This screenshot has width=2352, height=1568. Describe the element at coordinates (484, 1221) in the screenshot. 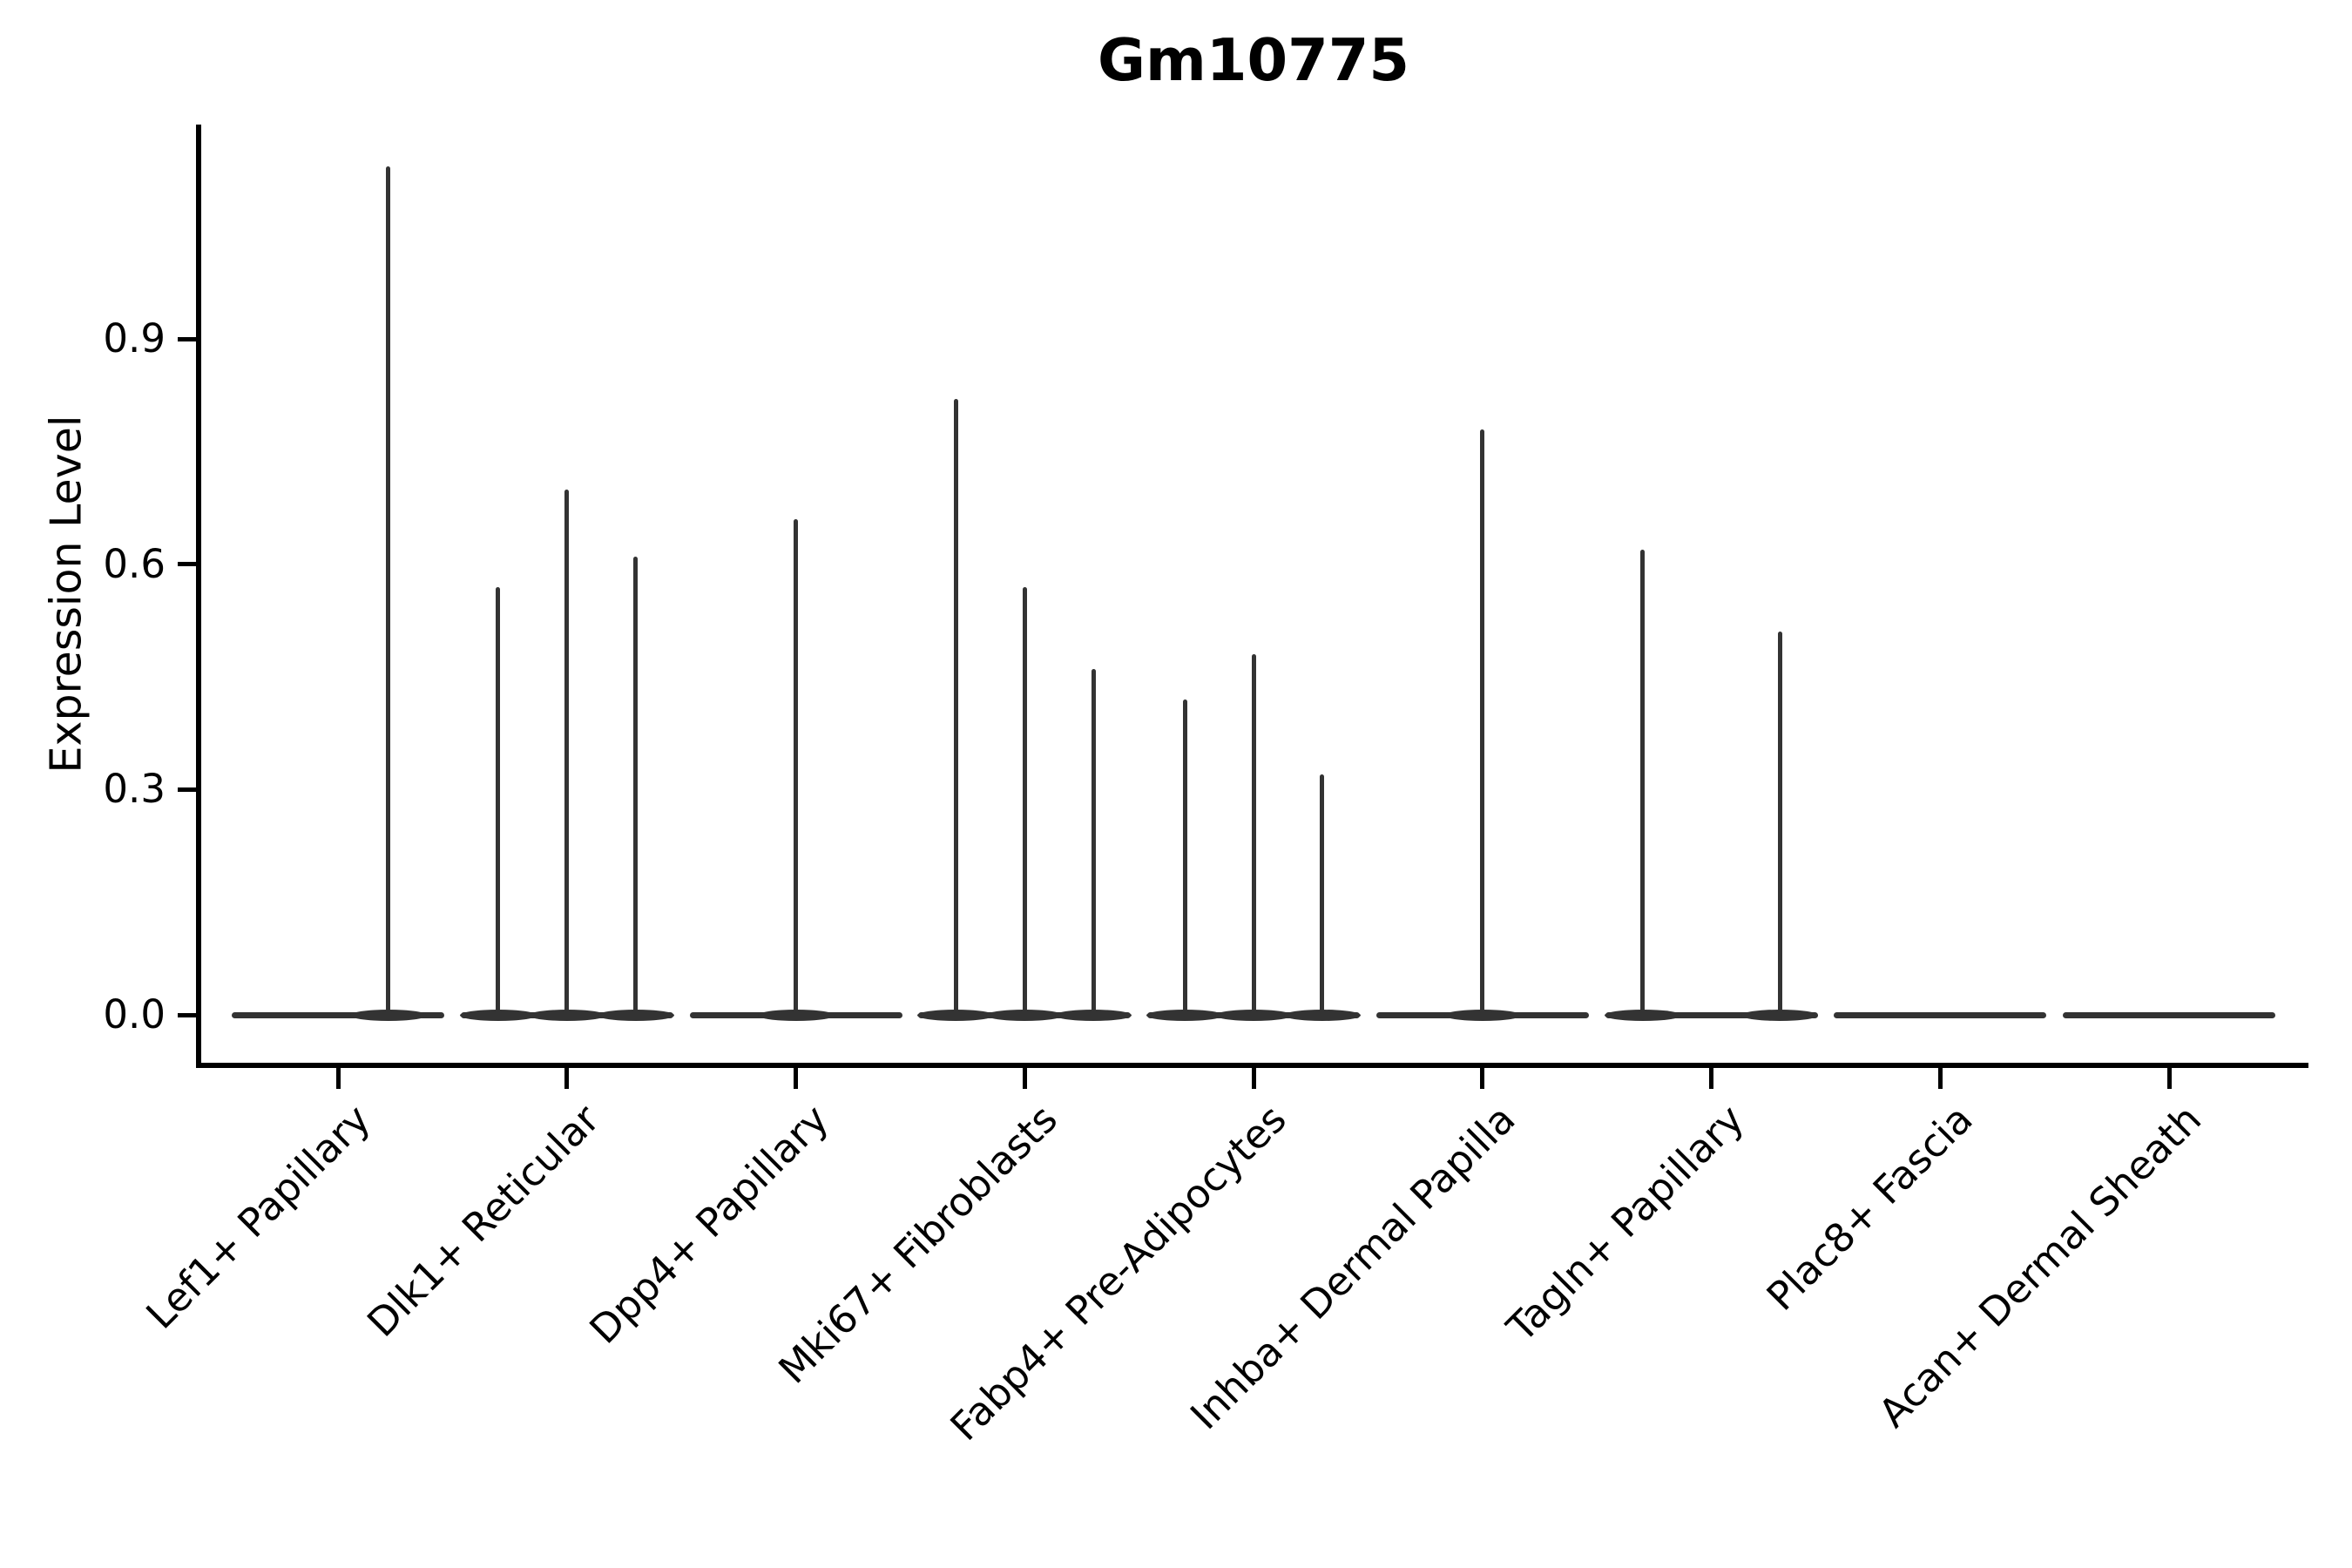

I see `x-tick-label: Dlk1+ Reticular` at that location.